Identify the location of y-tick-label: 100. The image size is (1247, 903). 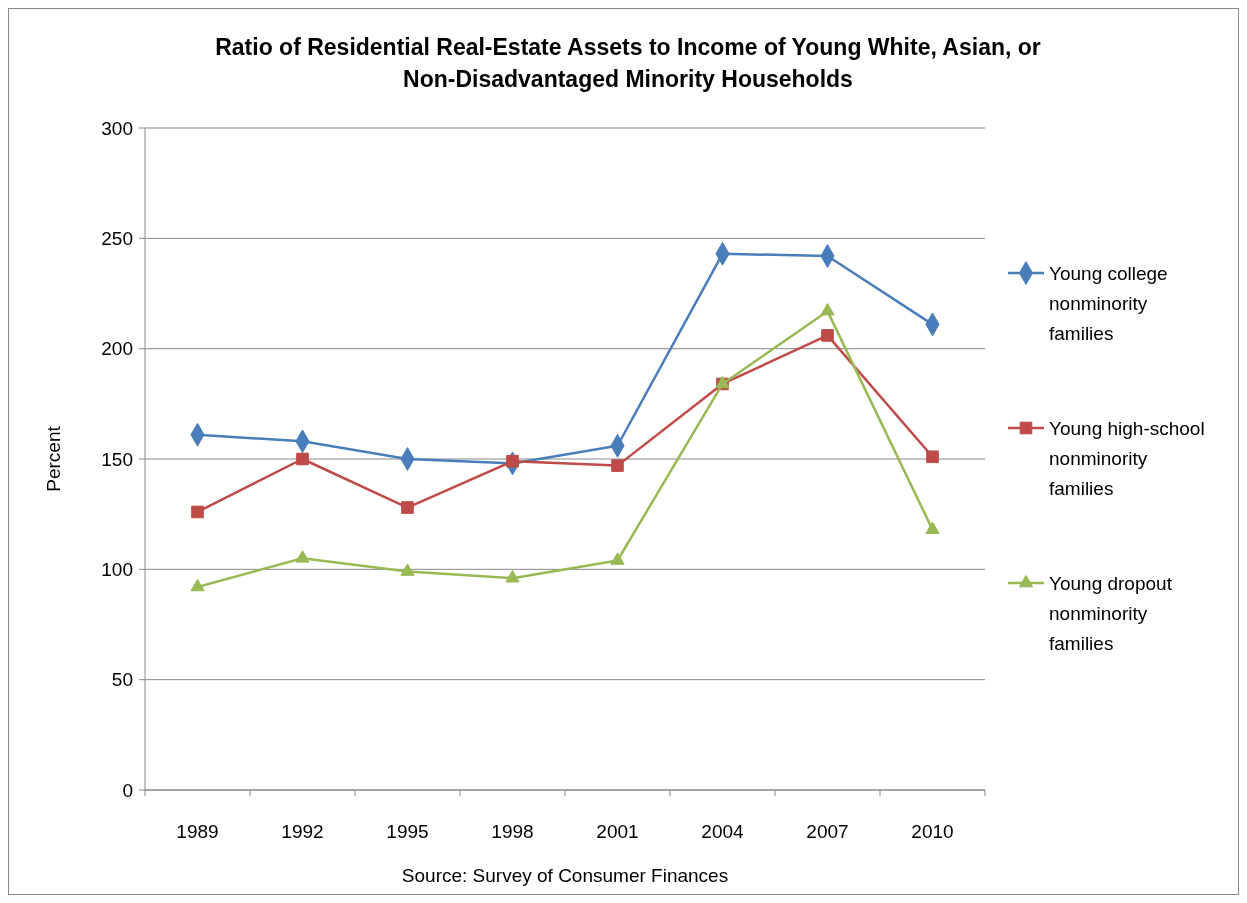
(117, 569).